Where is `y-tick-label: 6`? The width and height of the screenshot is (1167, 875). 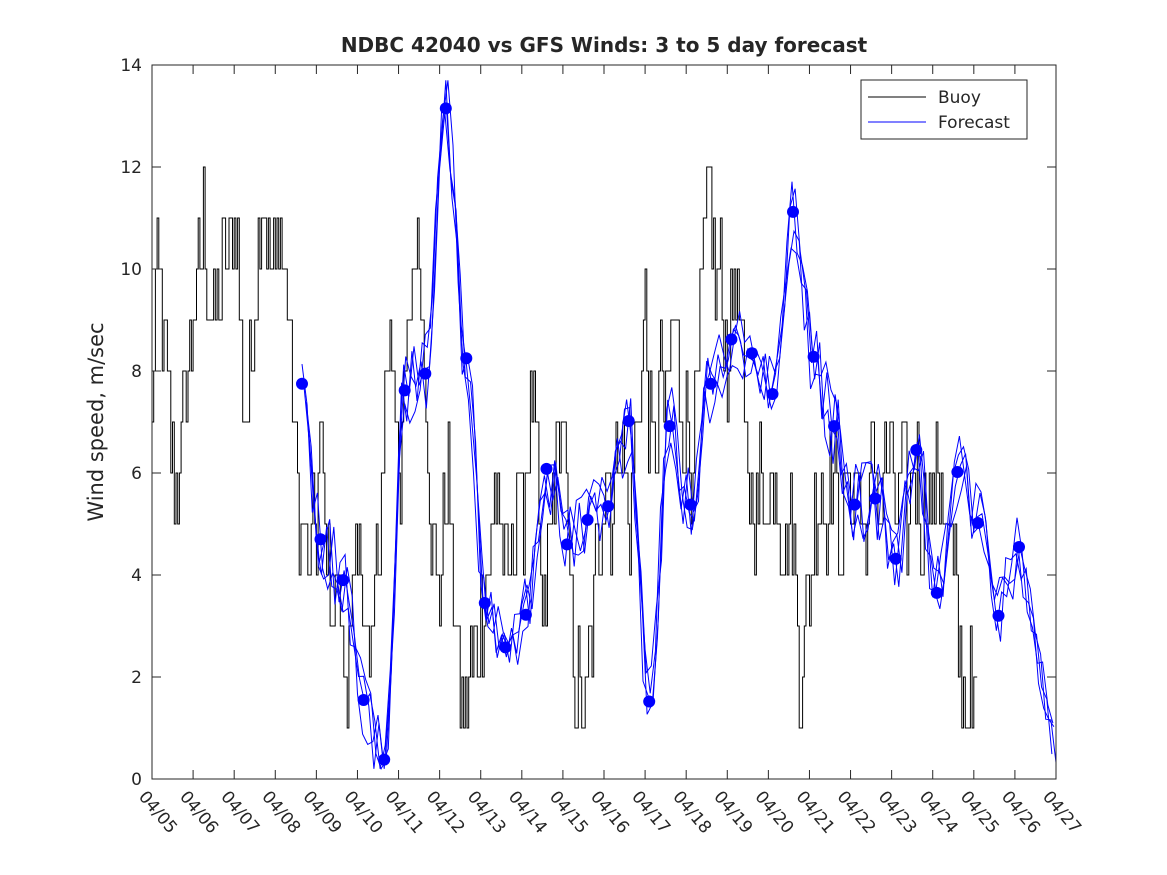
y-tick-label: 6 is located at coordinates (136, 474).